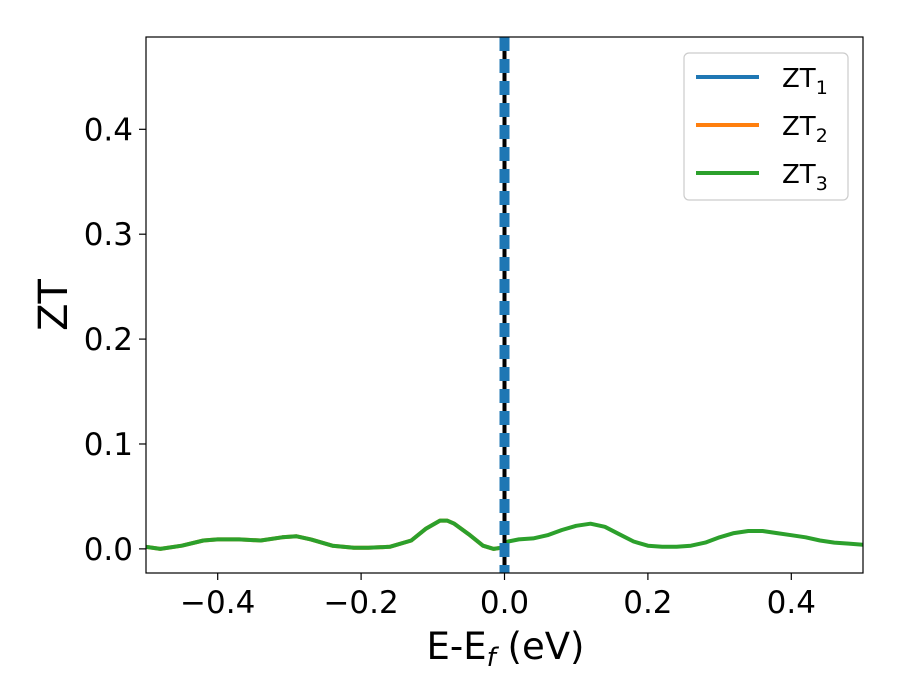 The height and width of the screenshot is (700, 900). What do you see at coordinates (324, 534) in the screenshot?
I see `series-line-zt3` at bounding box center [324, 534].